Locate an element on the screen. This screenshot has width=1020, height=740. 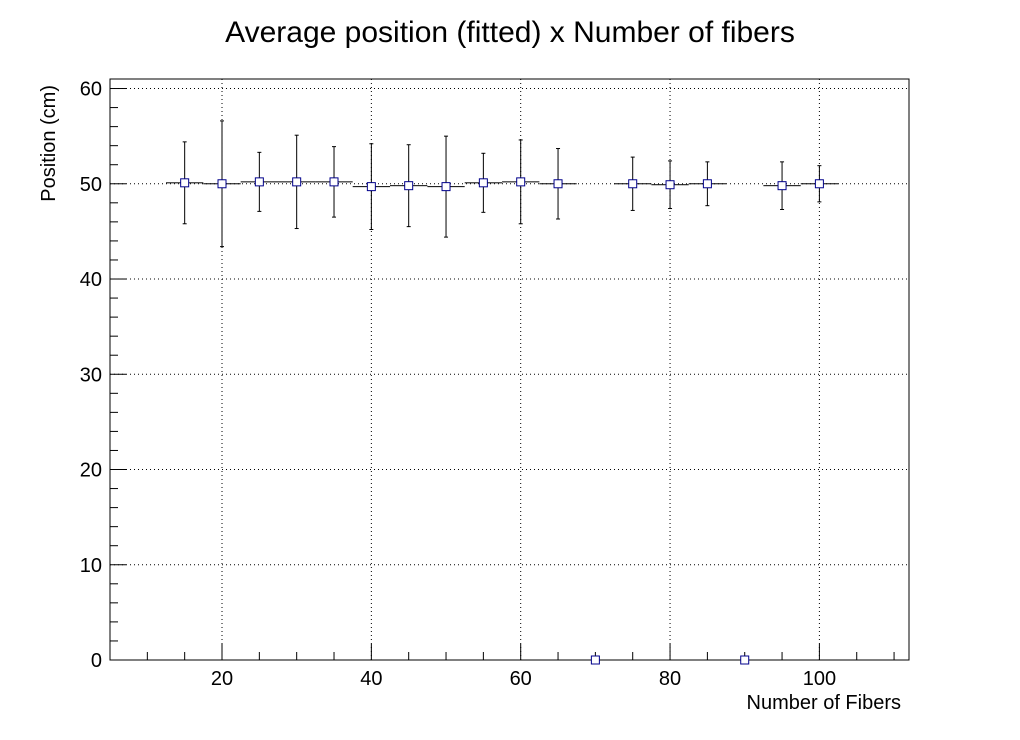
x-tick-label: 100 is located at coordinates (819, 679).